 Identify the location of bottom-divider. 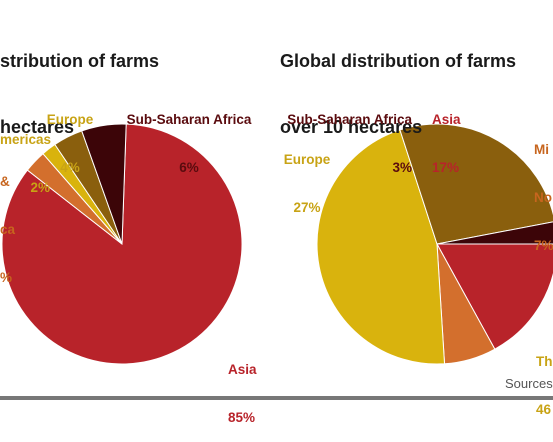
(276, 398).